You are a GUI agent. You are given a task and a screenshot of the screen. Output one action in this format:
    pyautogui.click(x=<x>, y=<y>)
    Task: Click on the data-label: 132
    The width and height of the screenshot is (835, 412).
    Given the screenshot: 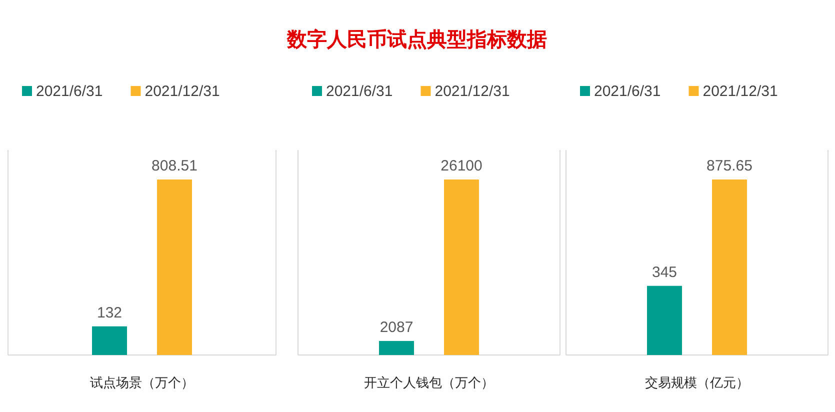 What is the action you would take?
    pyautogui.click(x=109, y=313)
    